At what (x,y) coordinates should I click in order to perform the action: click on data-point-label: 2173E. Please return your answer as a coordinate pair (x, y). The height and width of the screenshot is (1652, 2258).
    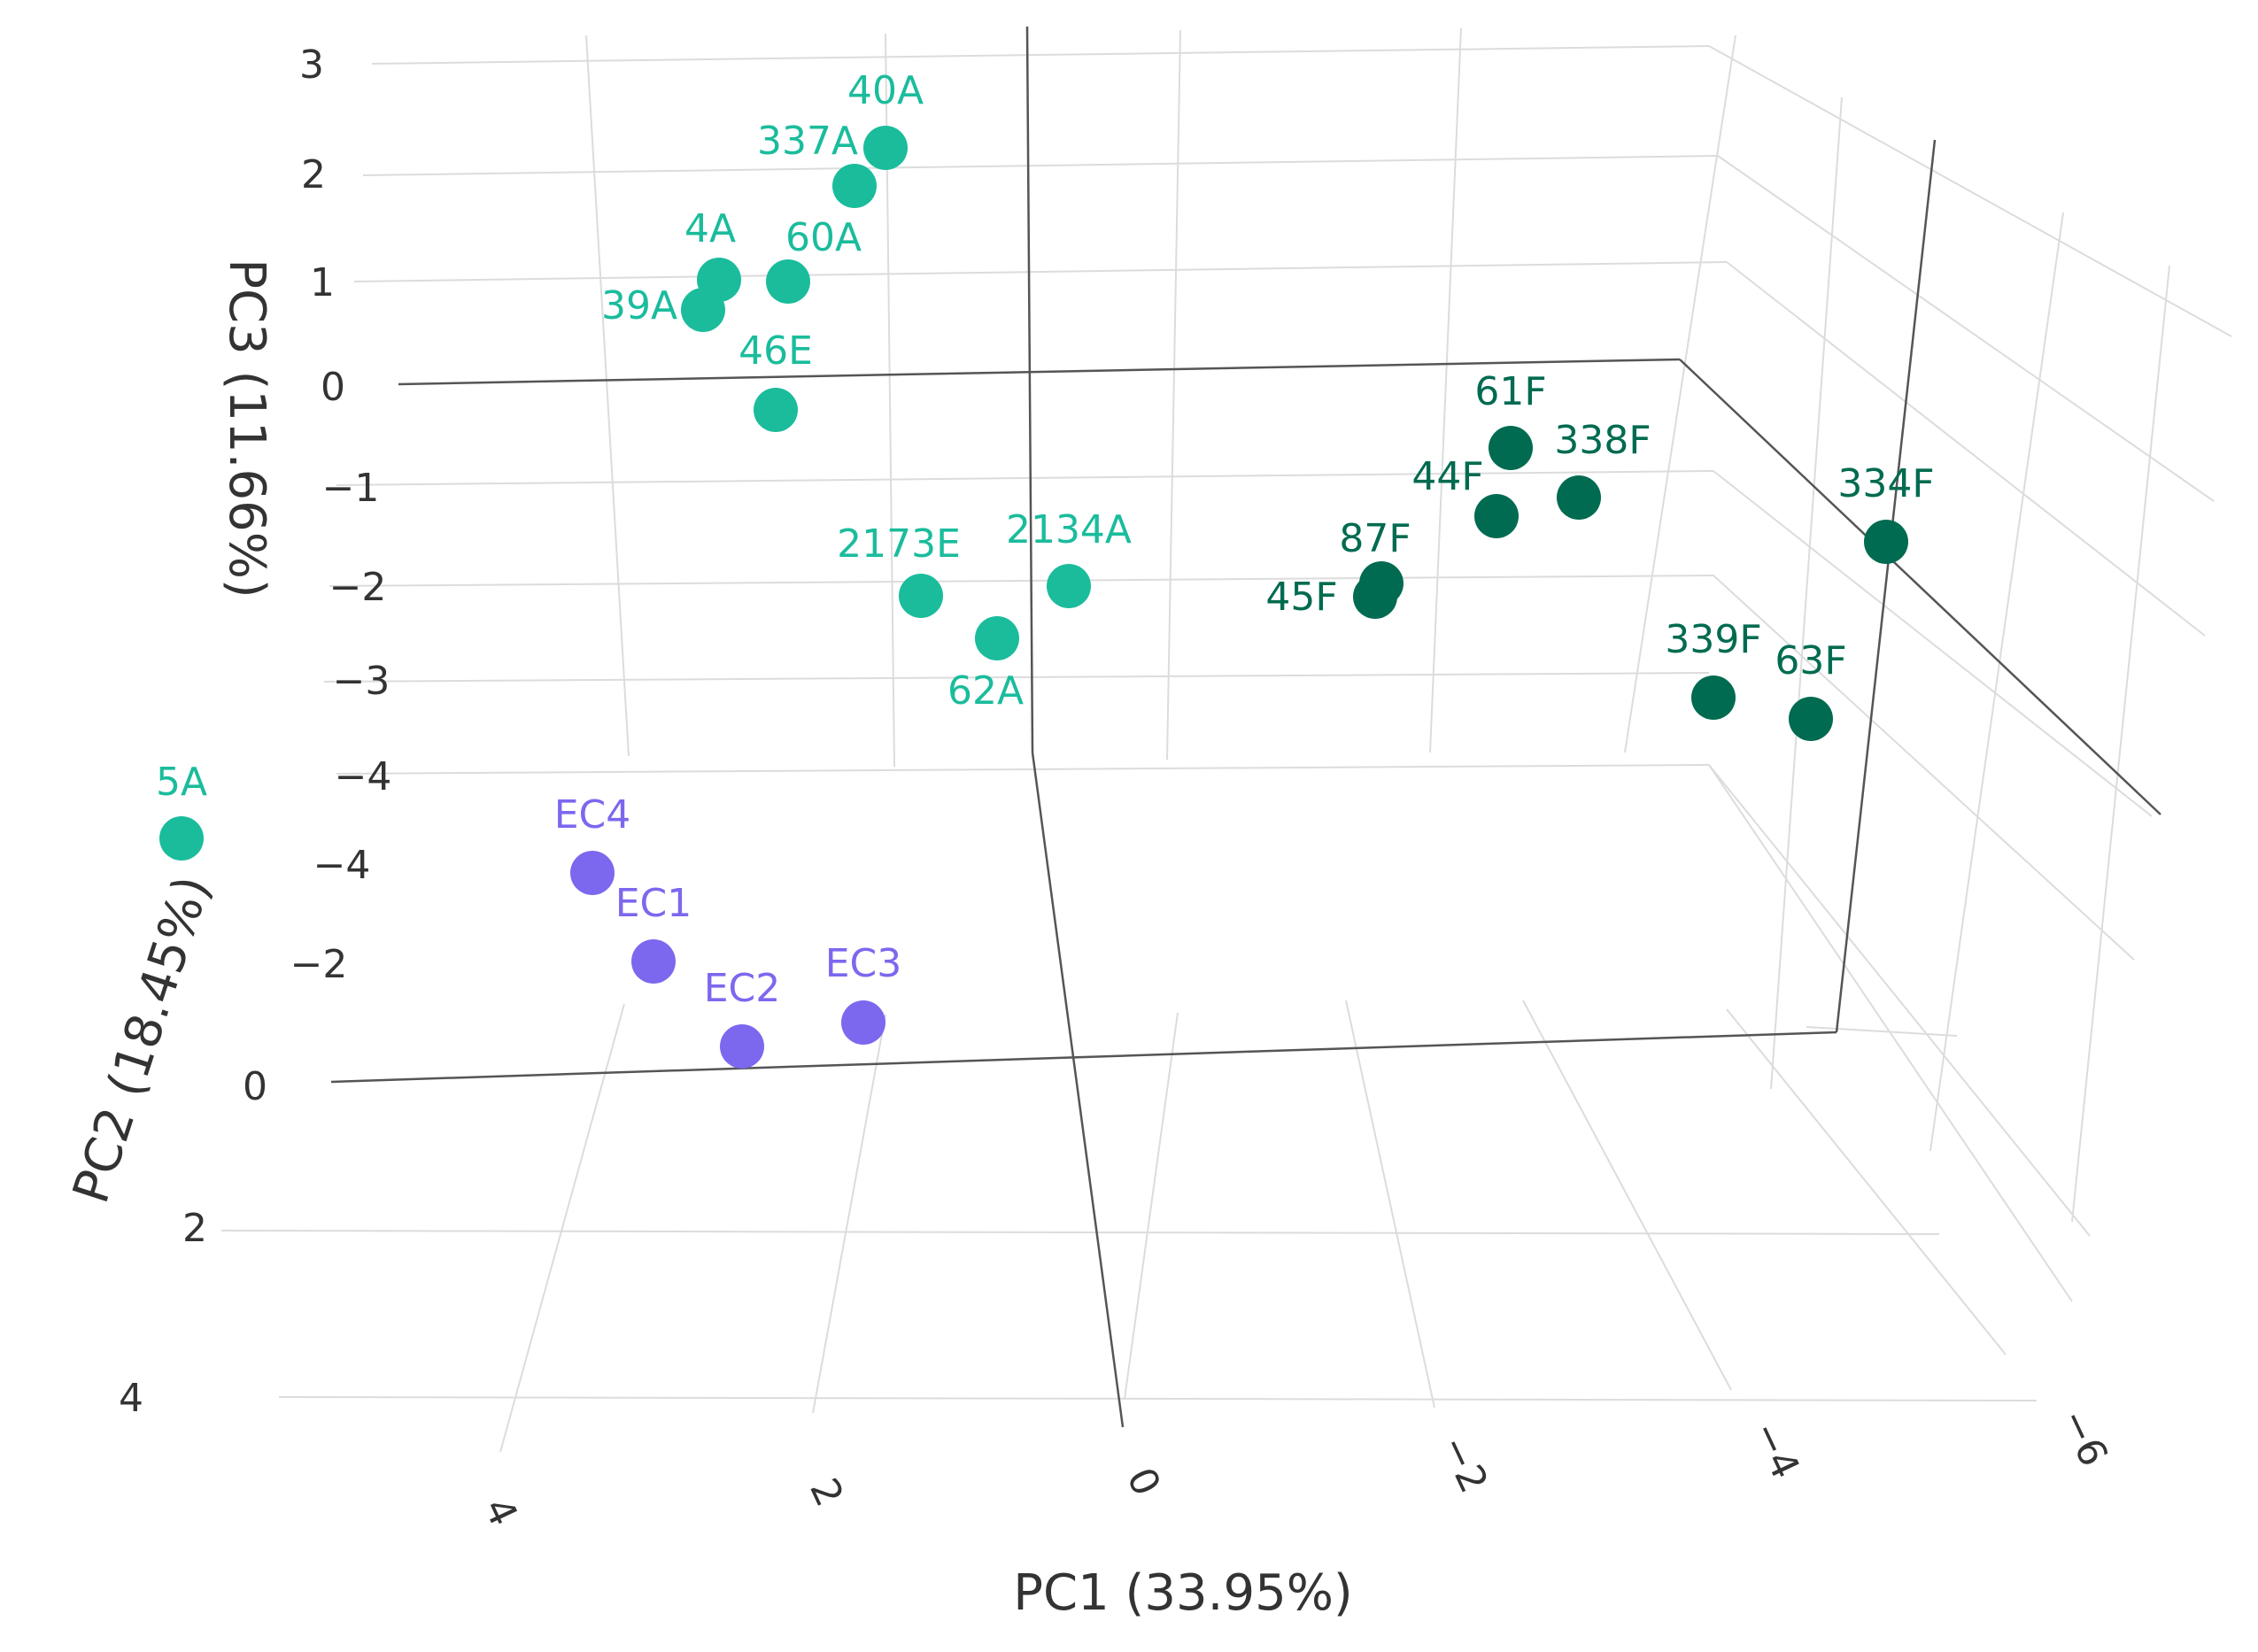
    Looking at the image, I should click on (899, 544).